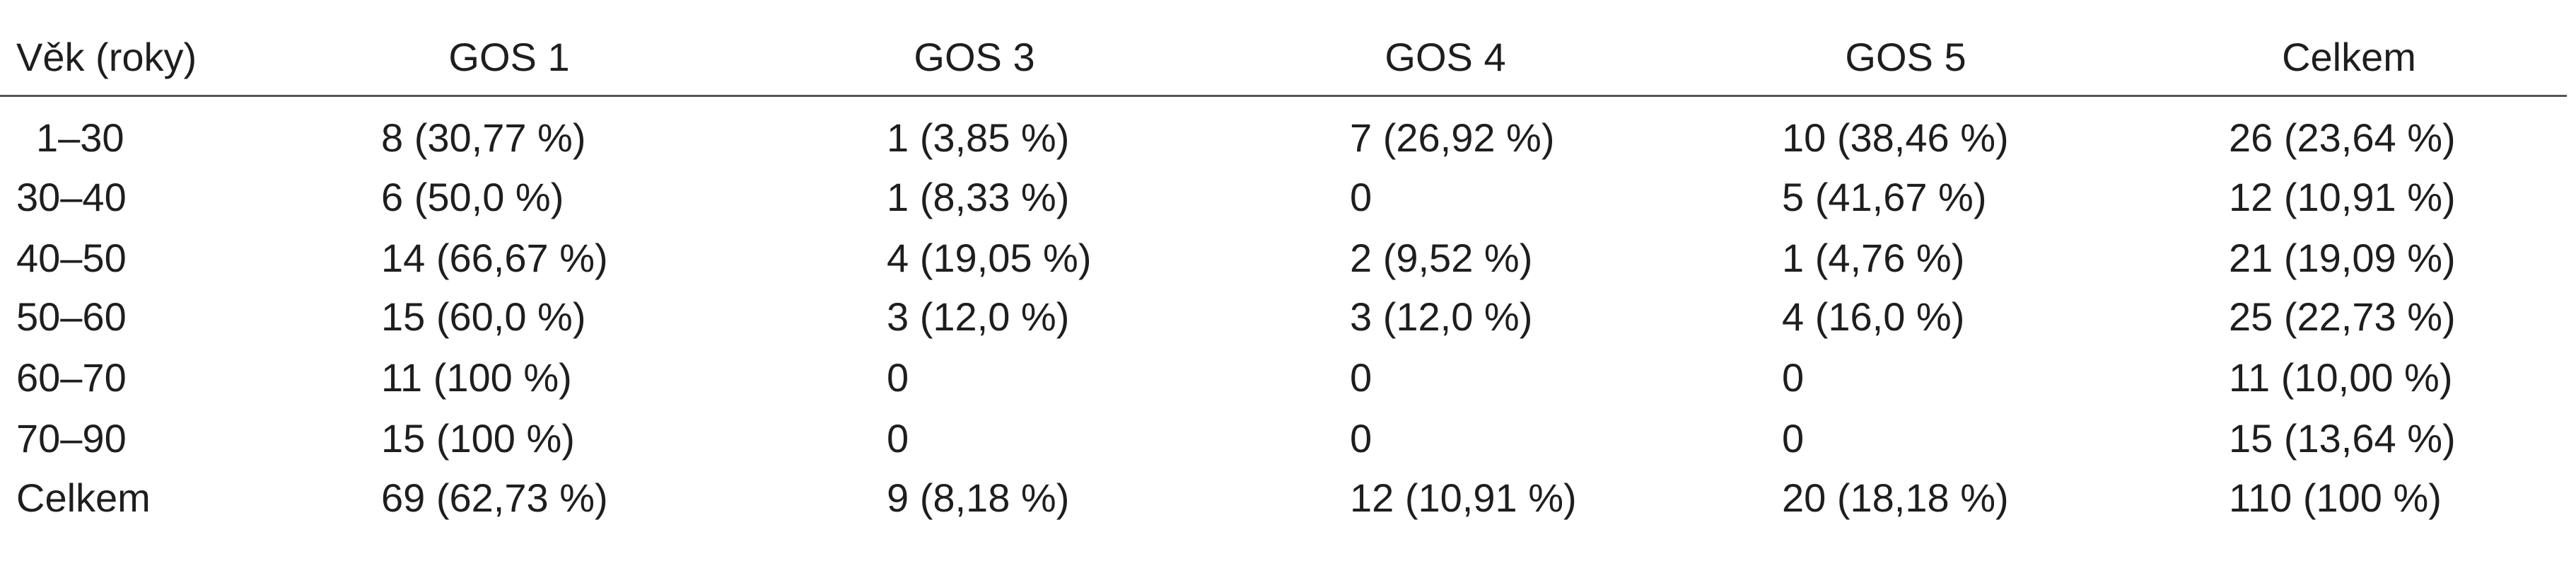 This screenshot has width=2576, height=566. I want to click on table-cell: 15 (60,0 %), so click(483, 316).